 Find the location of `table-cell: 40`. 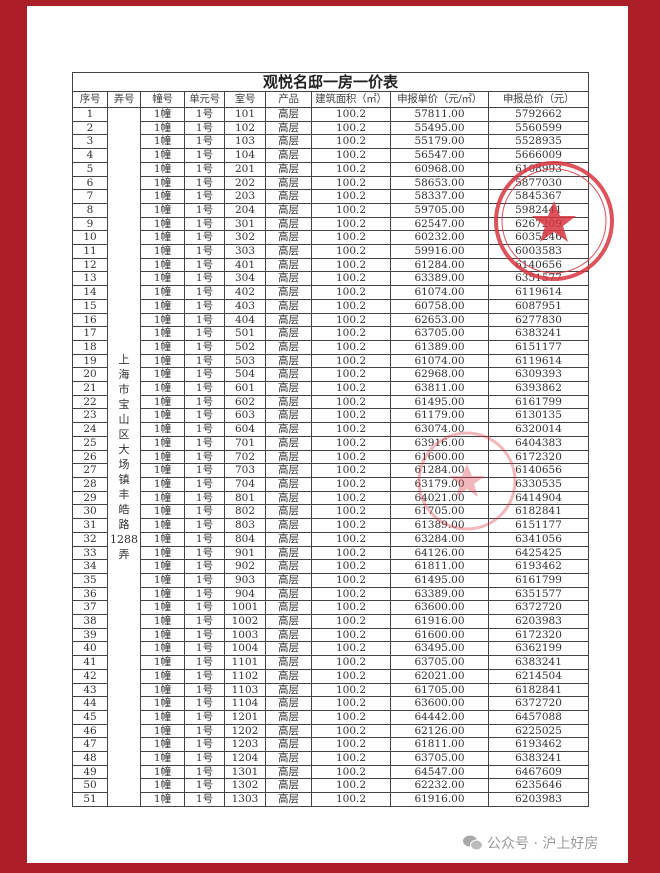

table-cell: 40 is located at coordinates (90, 649).